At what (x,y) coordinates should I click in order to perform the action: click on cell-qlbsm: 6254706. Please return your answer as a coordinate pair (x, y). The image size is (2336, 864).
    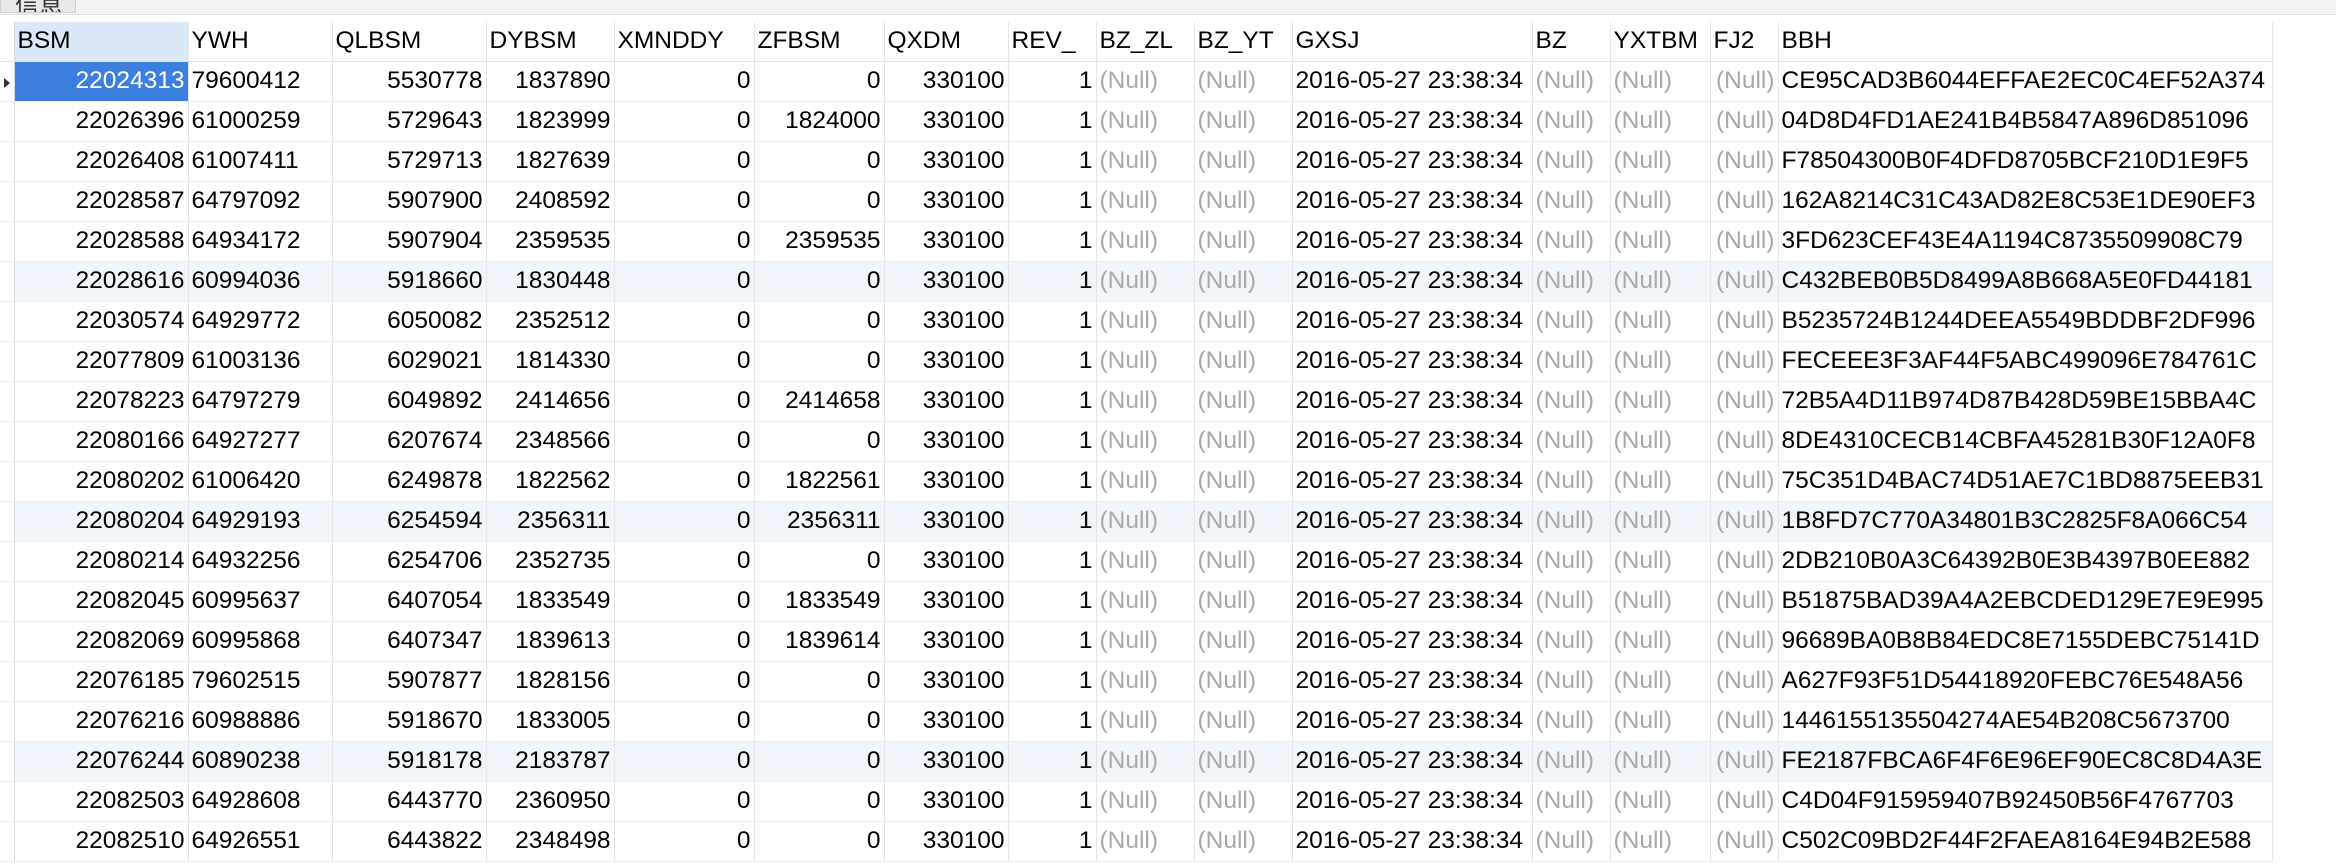
    Looking at the image, I should click on (409, 561).